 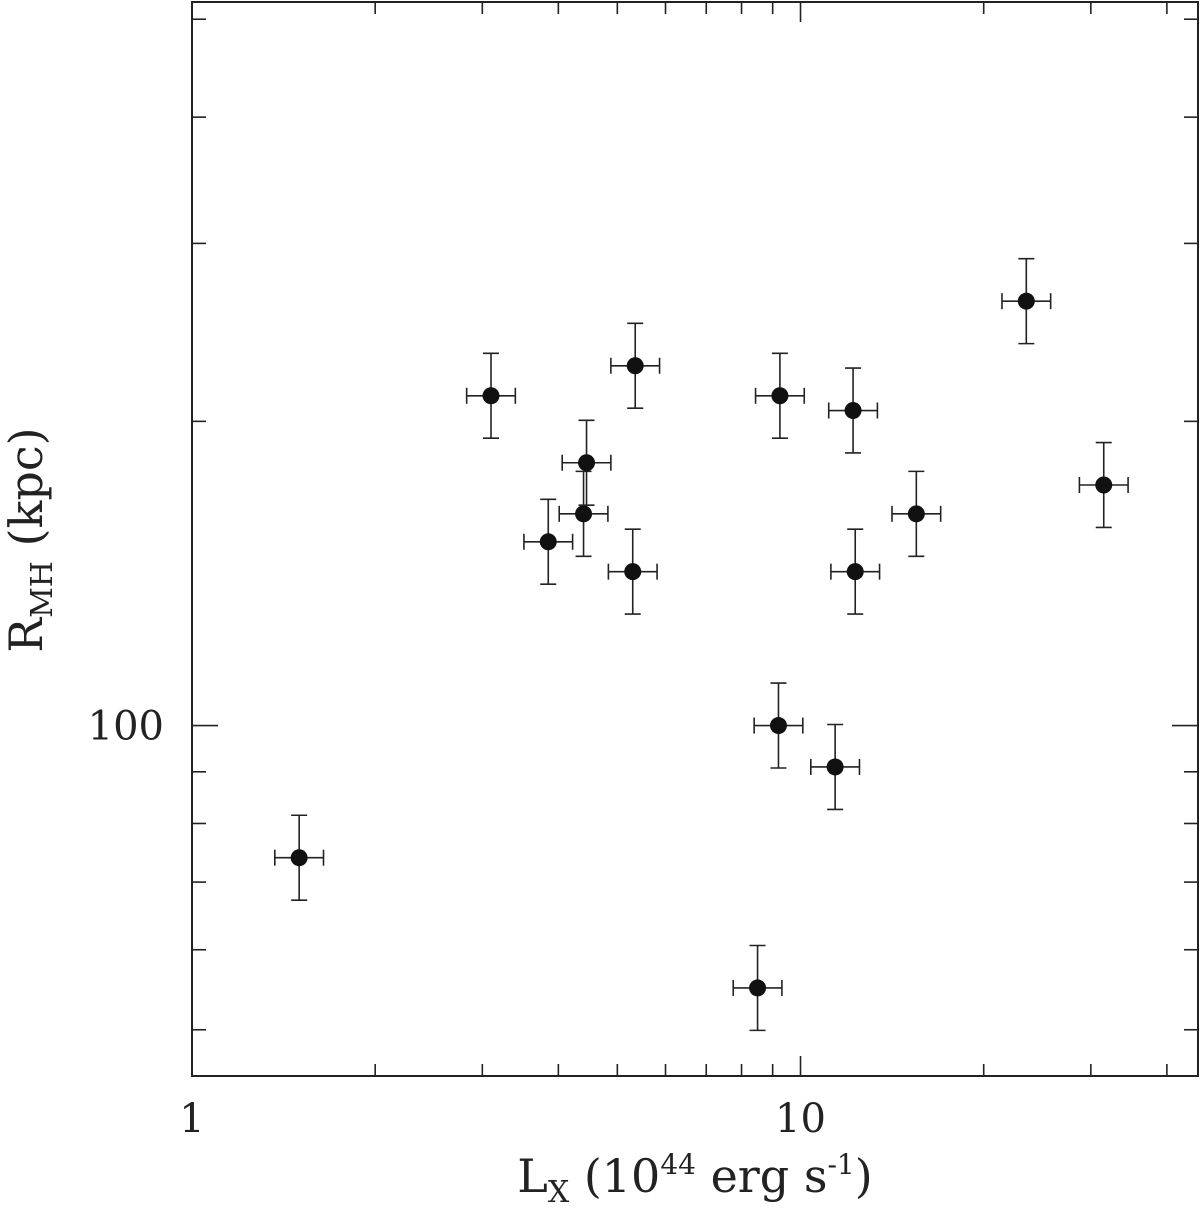 What do you see at coordinates (126, 727) in the screenshot?
I see `y-tick-label: 100` at bounding box center [126, 727].